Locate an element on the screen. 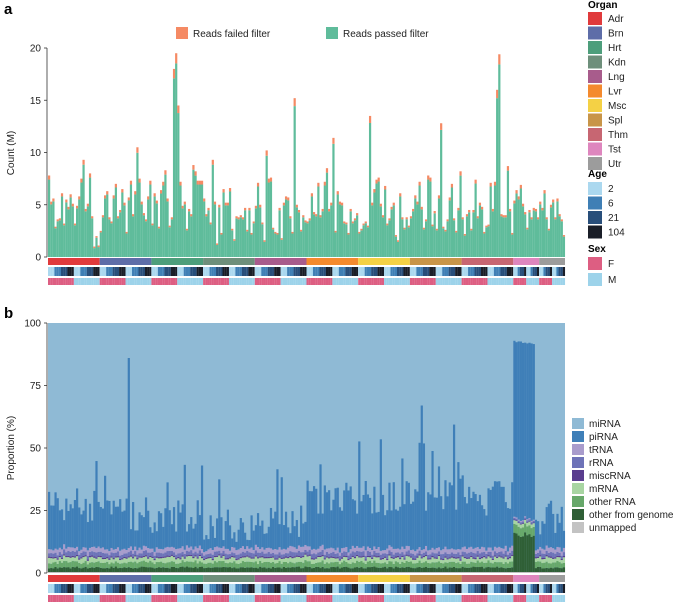 The width and height of the screenshot is (675, 604). panel-b-organ-track-kdn is located at coordinates (229, 578).